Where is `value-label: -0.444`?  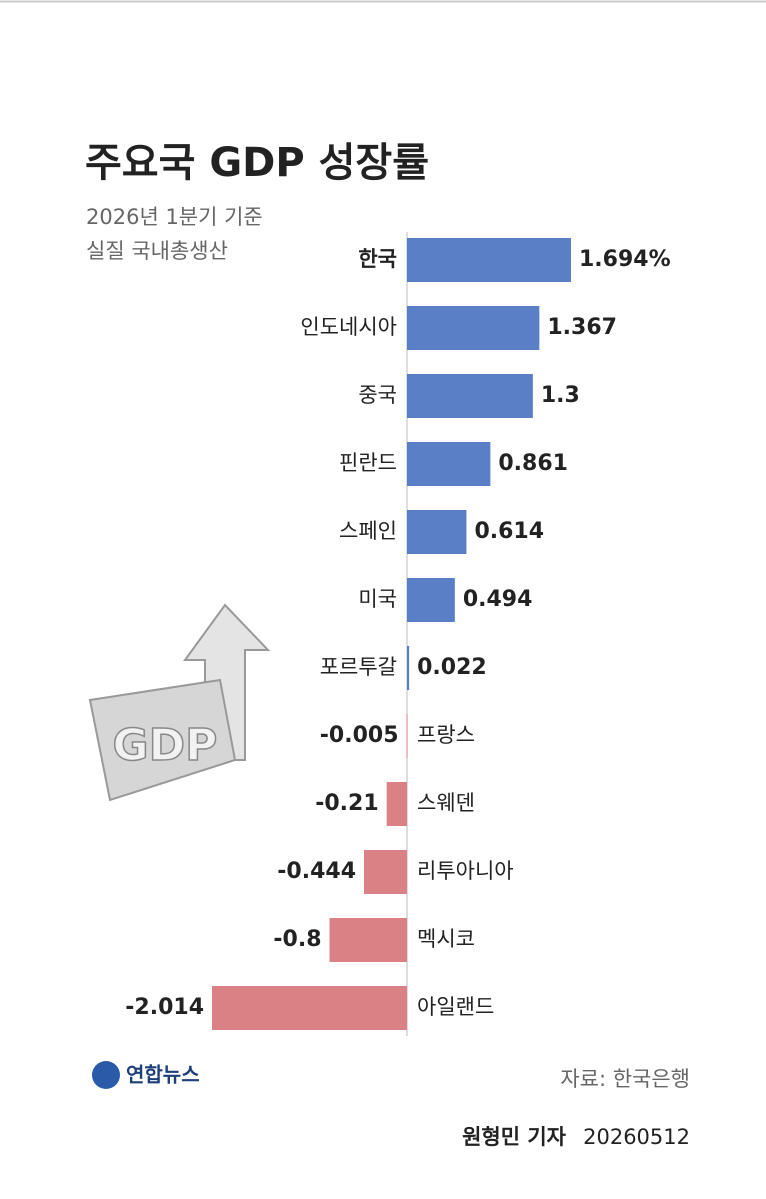
value-label: -0.444 is located at coordinates (316, 871).